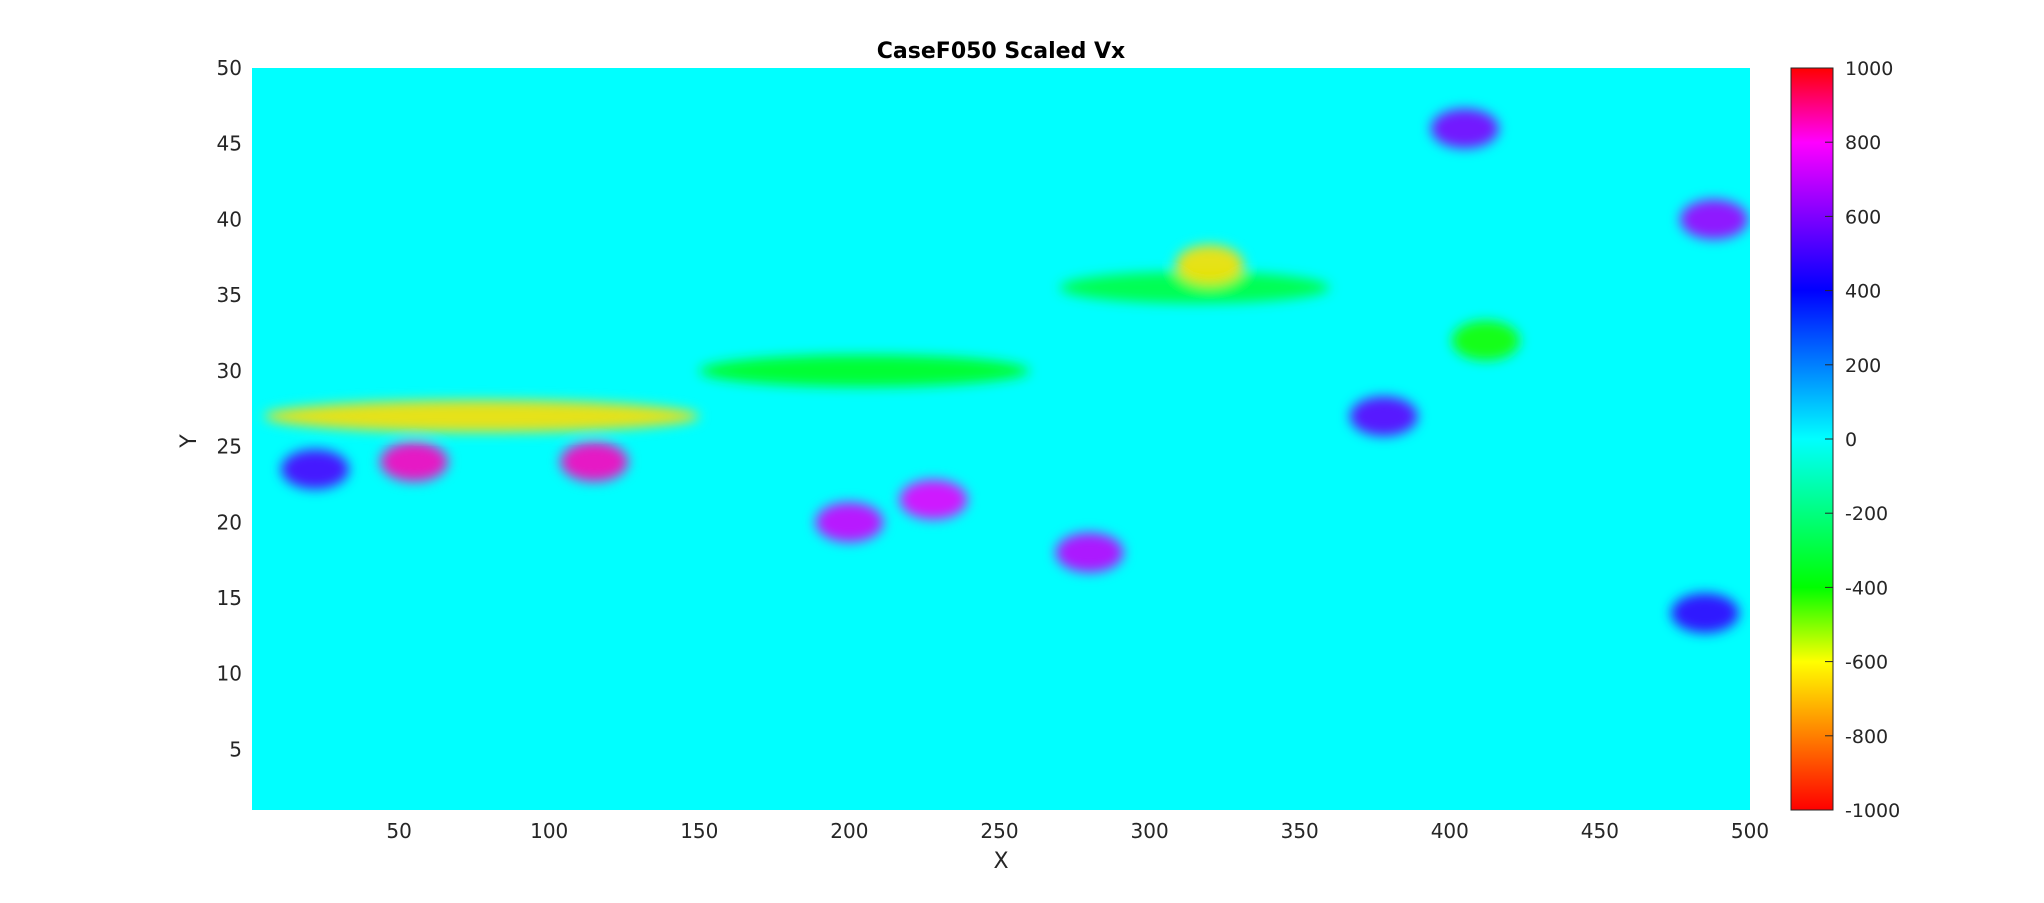 Image resolution: width=2044 pixels, height=903 pixels. Describe the element at coordinates (235, 749) in the screenshot. I see `y-tick-label: 5` at that location.